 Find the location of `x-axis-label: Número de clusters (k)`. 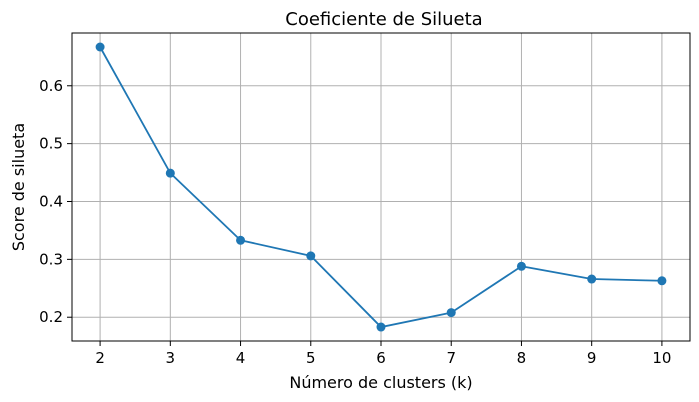

x-axis-label: Número de clusters (k) is located at coordinates (380, 382).